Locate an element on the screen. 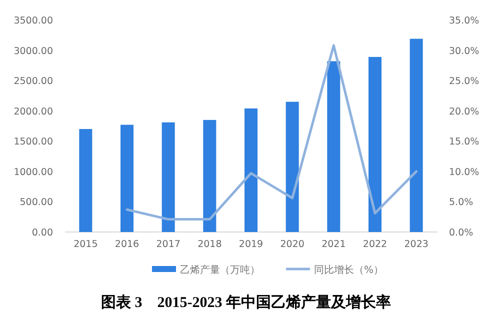 The height and width of the screenshot is (321, 492). text: 图表 3 2015-2023 年中国乙烯产量及增长率 is located at coordinates (246, 302).